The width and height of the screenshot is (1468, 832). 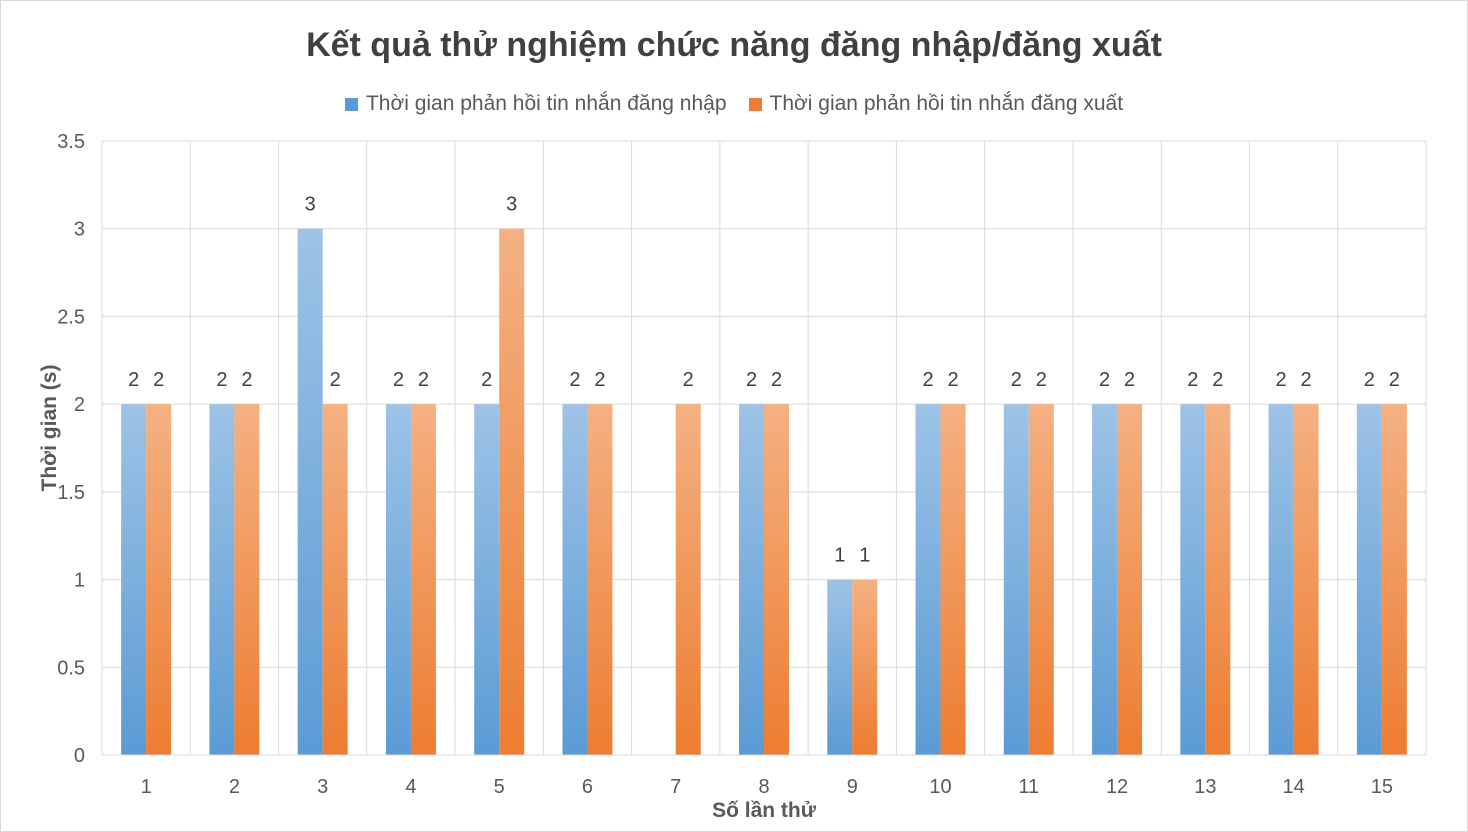 What do you see at coordinates (79, 405) in the screenshot?
I see `y-tick-label: 2` at bounding box center [79, 405].